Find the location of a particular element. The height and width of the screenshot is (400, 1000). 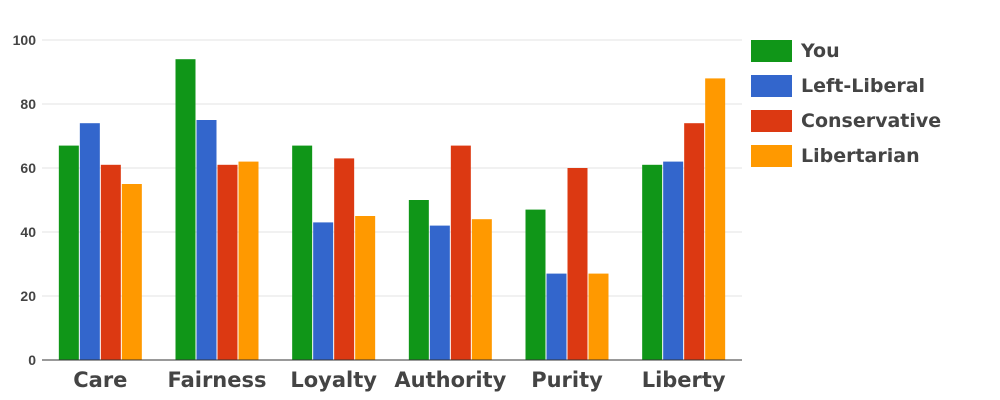

x-tick-label: Care is located at coordinates (100, 380).